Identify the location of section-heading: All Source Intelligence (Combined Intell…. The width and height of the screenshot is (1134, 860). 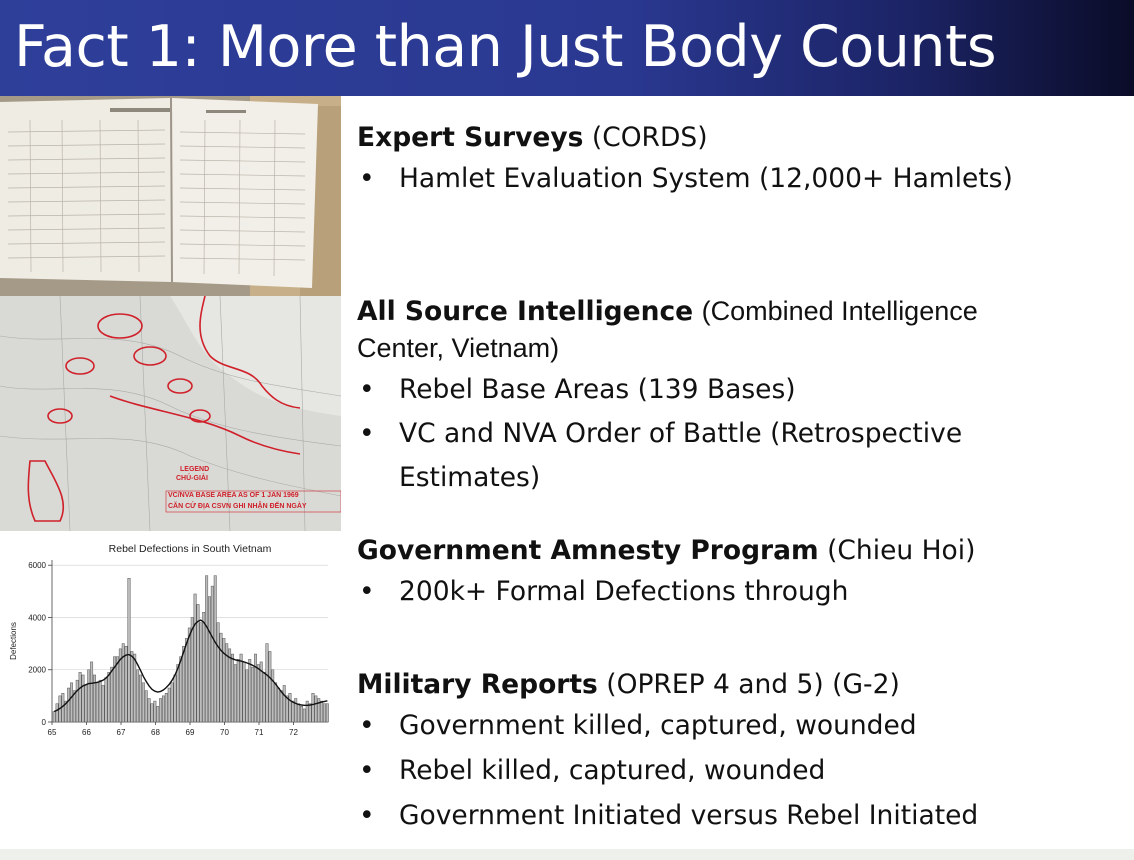
(697, 330).